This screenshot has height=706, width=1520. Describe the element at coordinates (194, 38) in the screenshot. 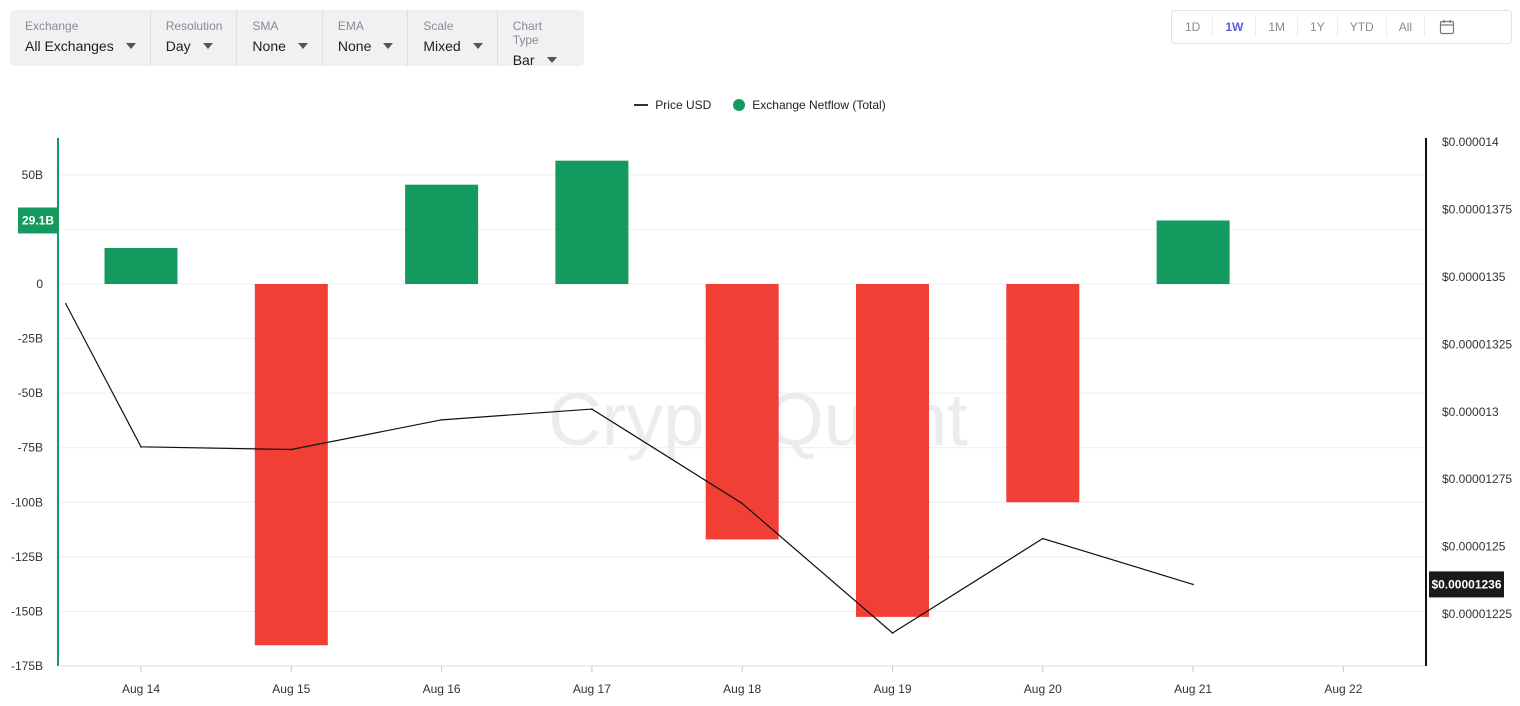

I see `dropdown-resolution: Resolution Day` at that location.